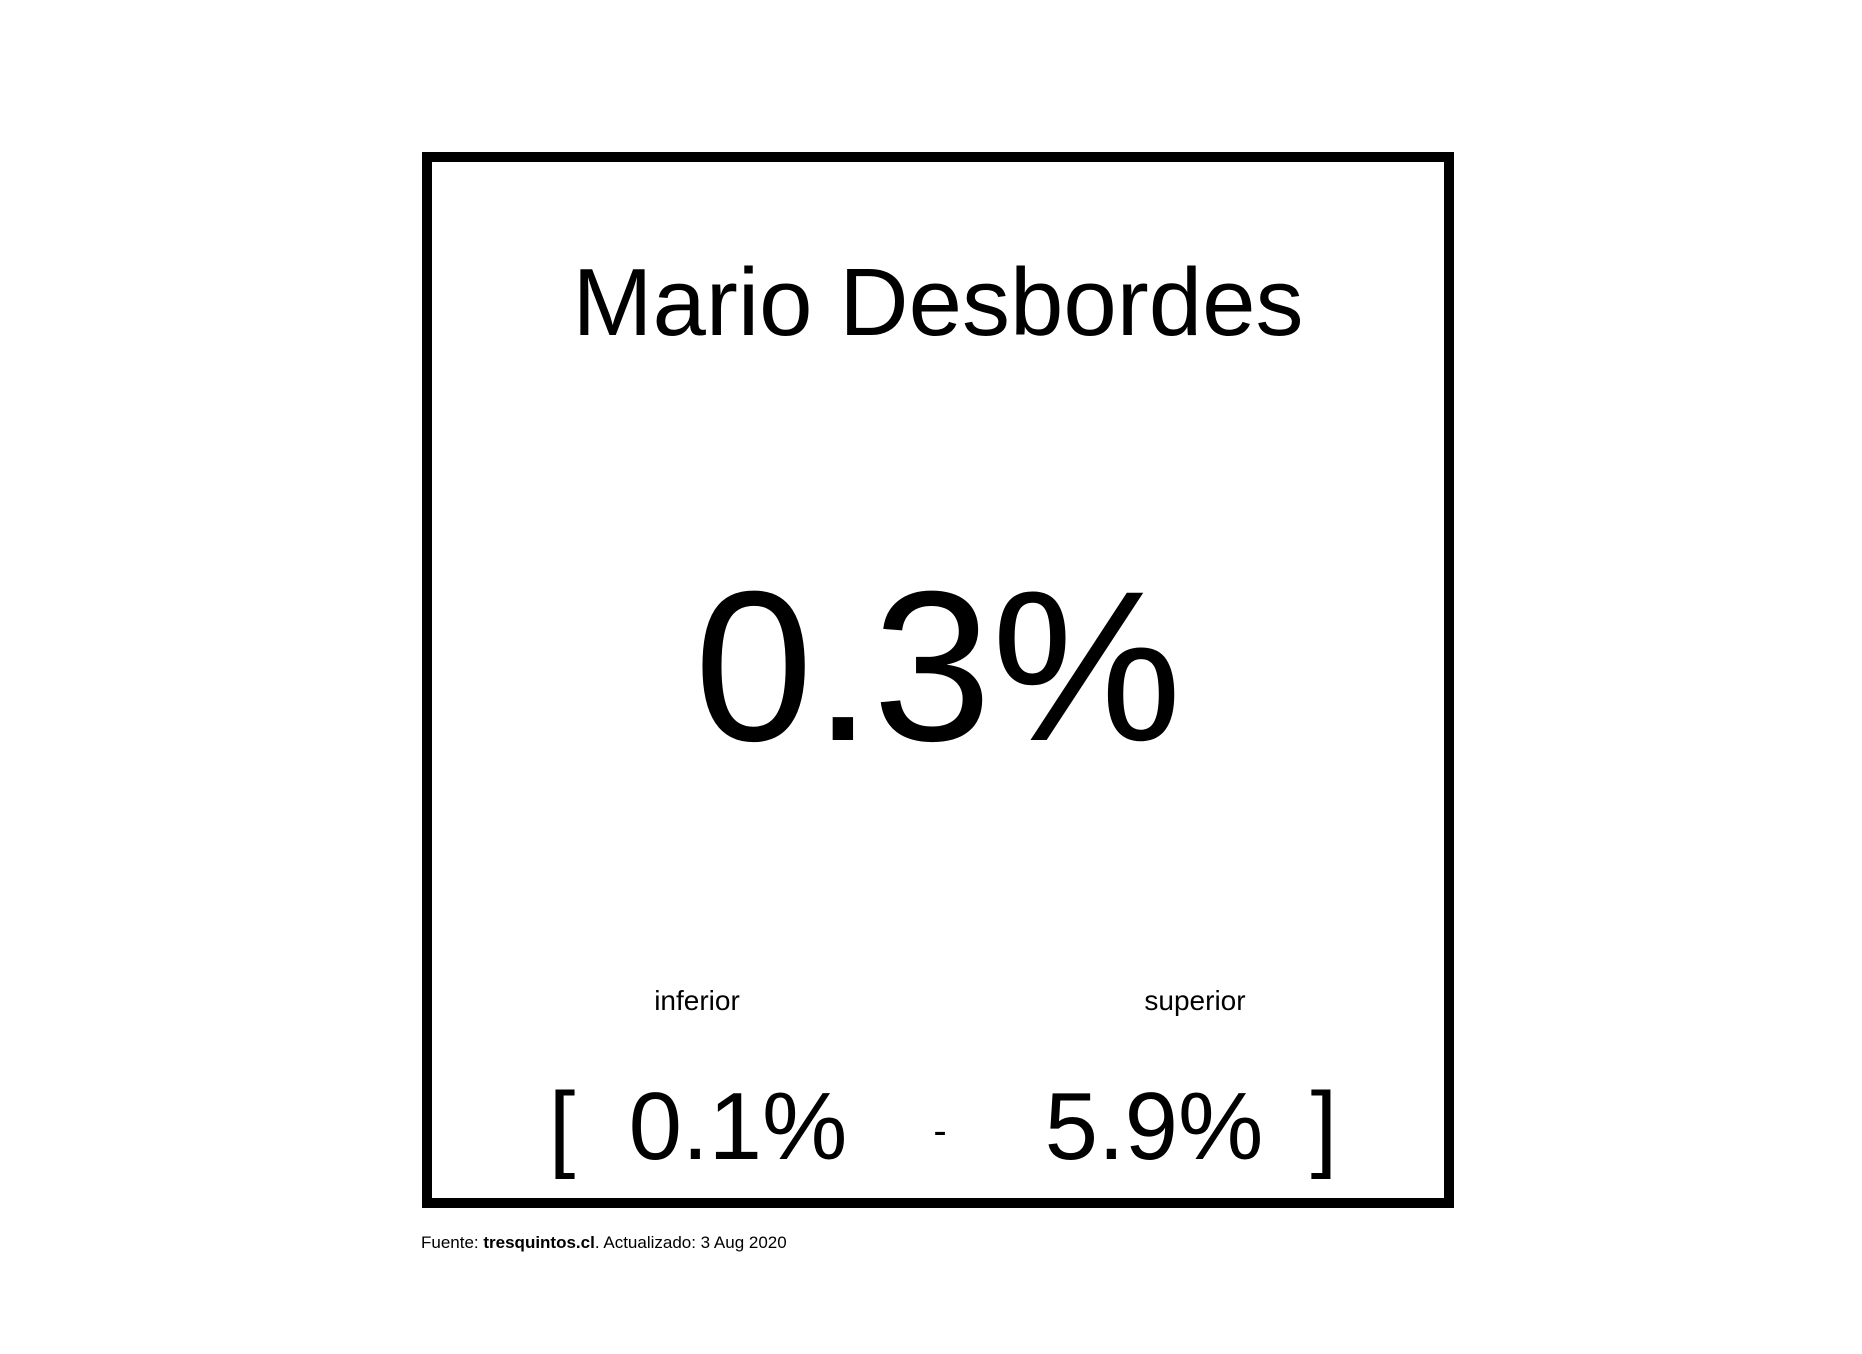  I want to click on interval-open-bracket: [, so click(562, 1126).